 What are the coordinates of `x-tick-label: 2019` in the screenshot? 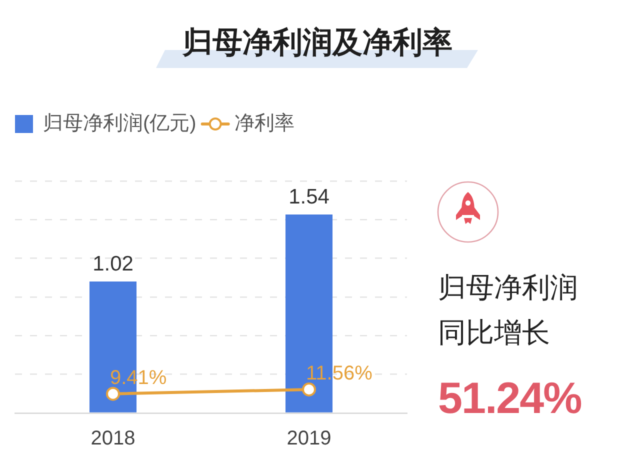 It's located at (309, 439).